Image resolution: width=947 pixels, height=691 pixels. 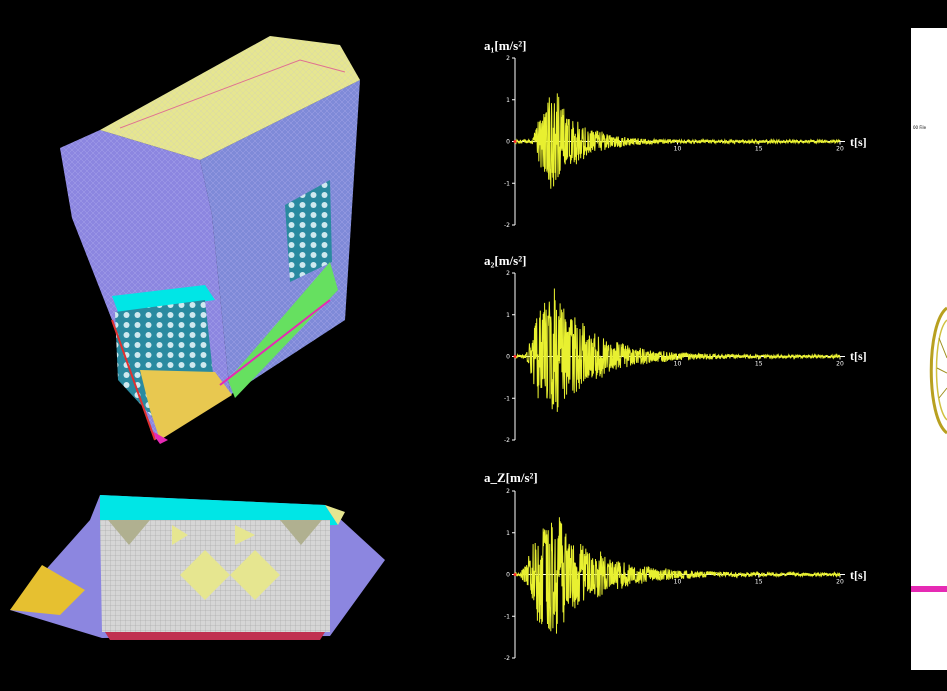 I want to click on chart-2-xlabel: t[s], so click(x=858, y=356).